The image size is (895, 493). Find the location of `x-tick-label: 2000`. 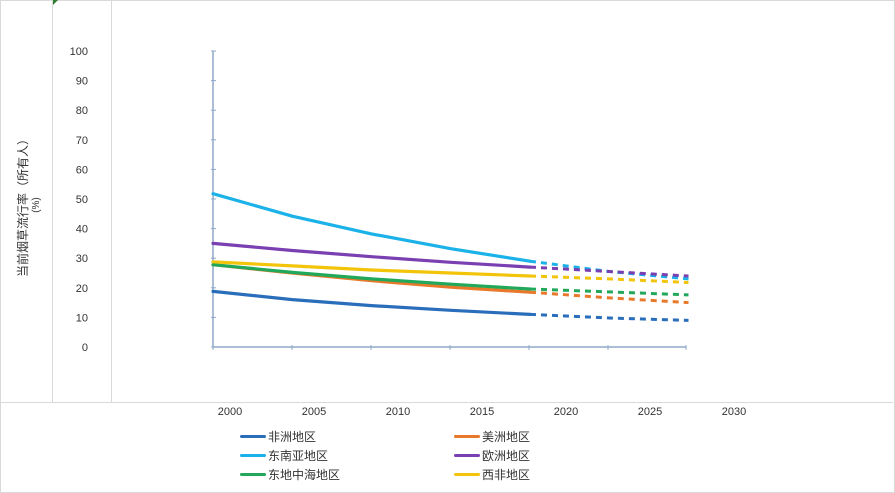

x-tick-label: 2000 is located at coordinates (230, 412).